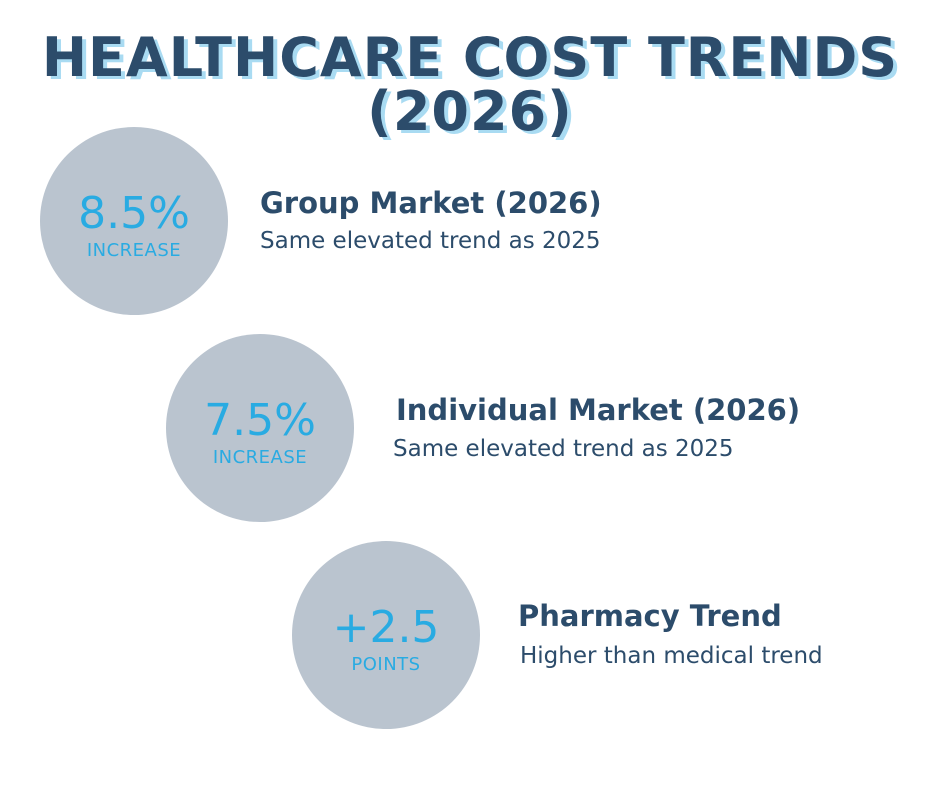 The height and width of the screenshot is (788, 940). I want to click on subtitle-individual-market: Same elevated trend as 2025, so click(563, 449).